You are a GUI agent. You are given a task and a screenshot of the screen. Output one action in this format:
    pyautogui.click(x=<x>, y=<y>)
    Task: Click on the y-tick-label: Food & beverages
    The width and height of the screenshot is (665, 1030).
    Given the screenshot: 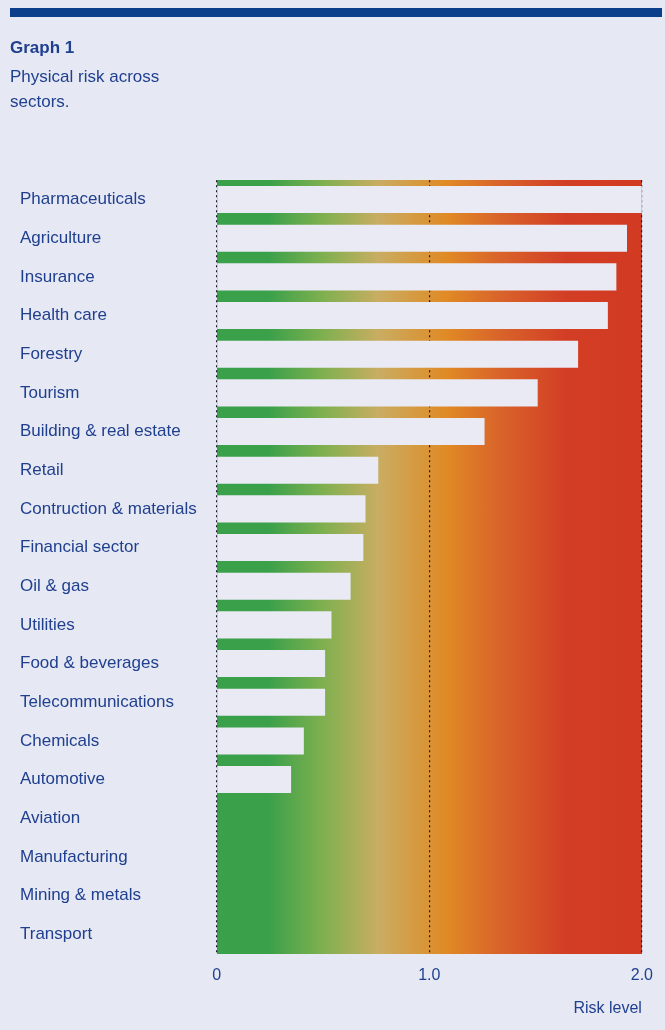 What is the action you would take?
    pyautogui.click(x=89, y=663)
    